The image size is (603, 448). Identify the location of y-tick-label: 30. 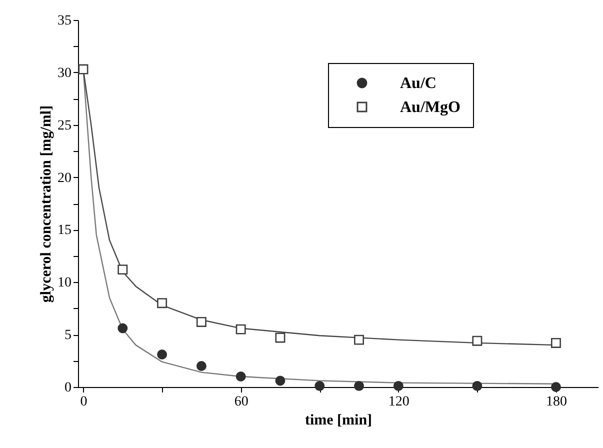
(65, 73).